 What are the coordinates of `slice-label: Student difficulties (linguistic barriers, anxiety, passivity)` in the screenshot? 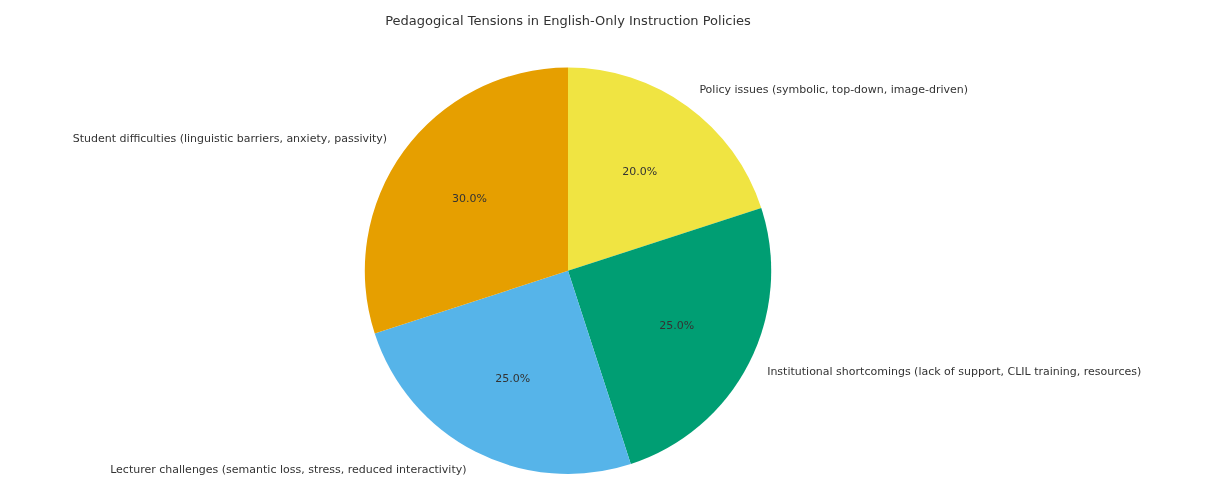 It's located at (230, 139).